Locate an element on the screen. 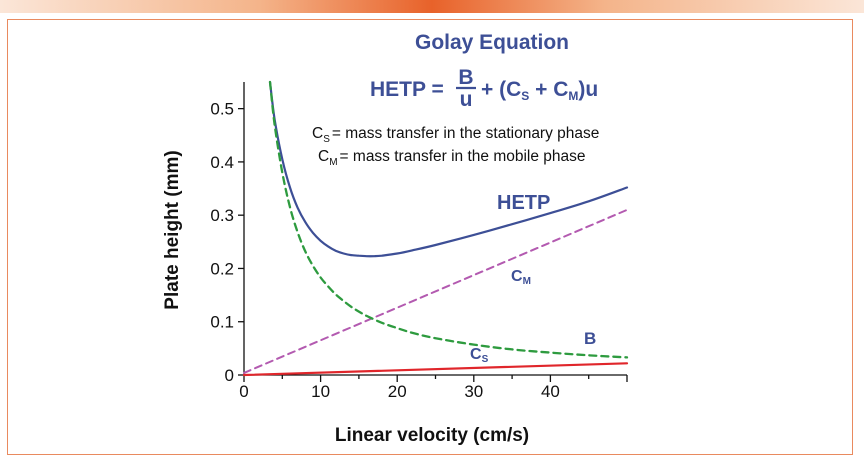  y-tick-label: 0.1 is located at coordinates (222, 322).